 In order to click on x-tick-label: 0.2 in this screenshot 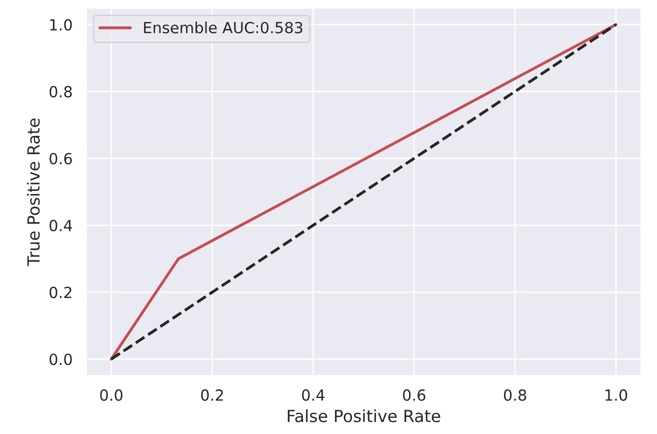, I will do `click(212, 395)`.